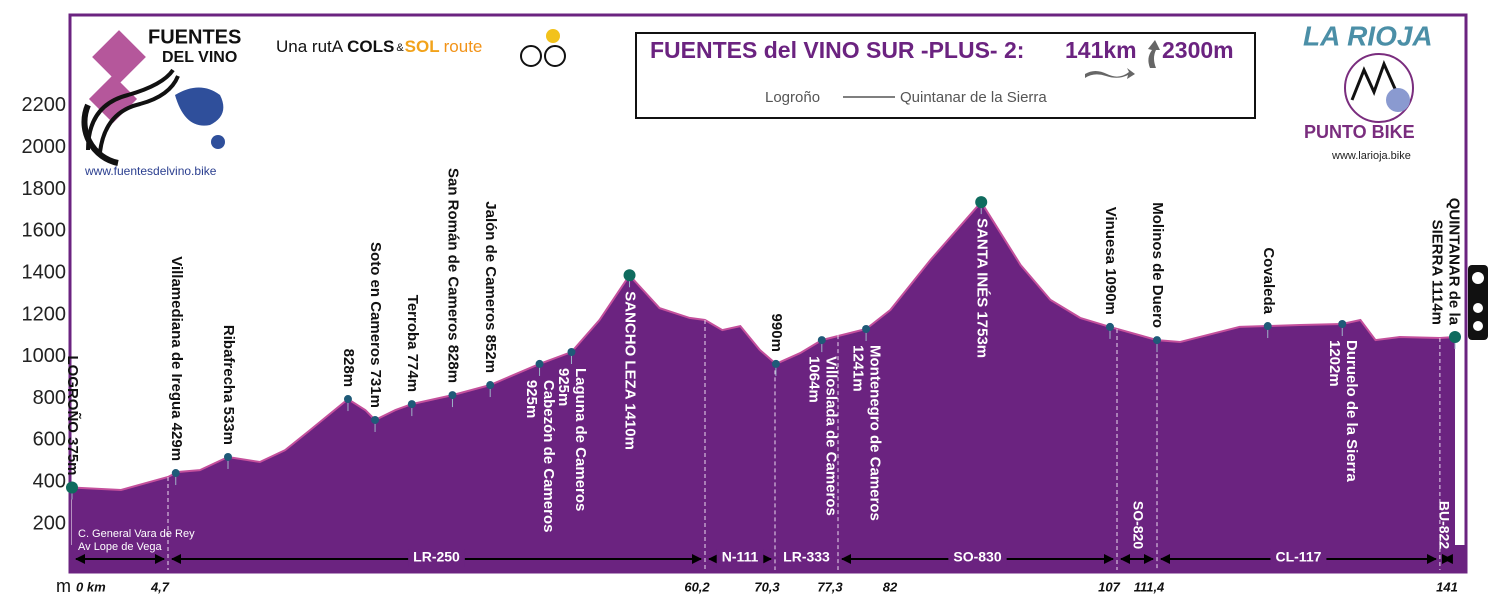  Describe the element at coordinates (1334, 363) in the screenshot. I see `waypoint-label: 1202m` at that location.